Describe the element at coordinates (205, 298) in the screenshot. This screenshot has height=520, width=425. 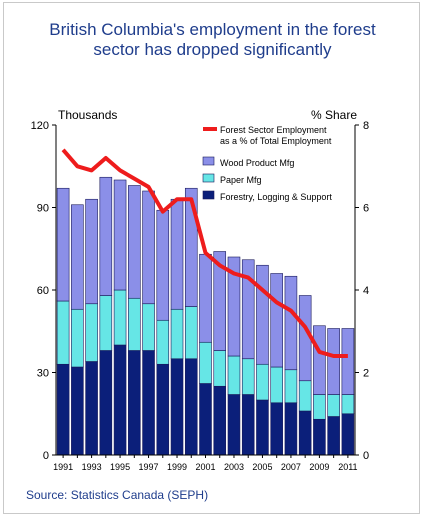
I see `bar-wood-product-mfg-2001` at that location.